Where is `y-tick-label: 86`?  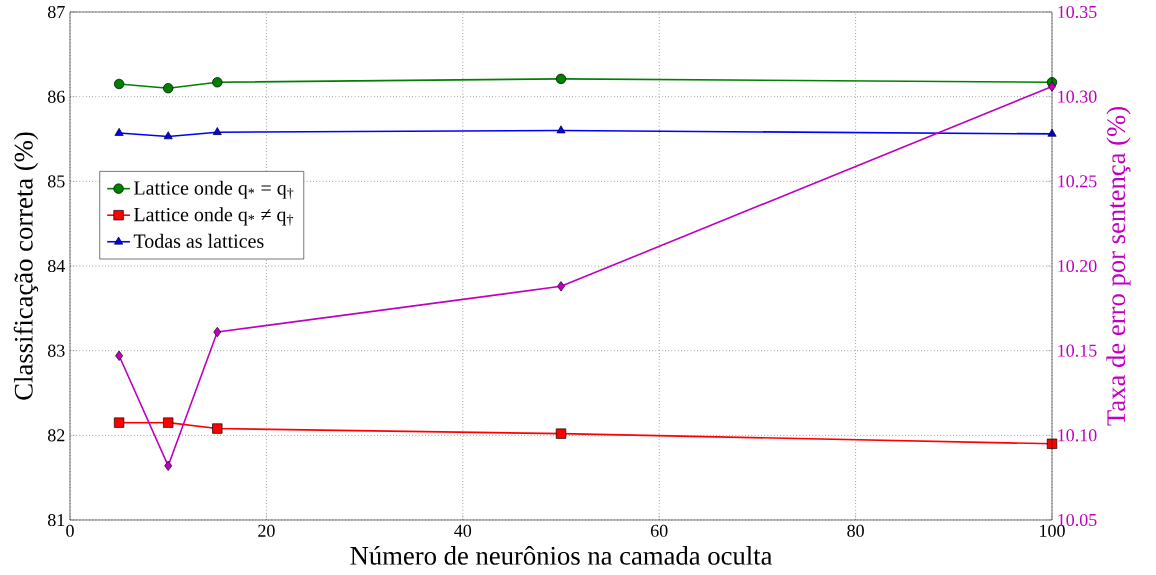 y-tick-label: 86 is located at coordinates (56, 96).